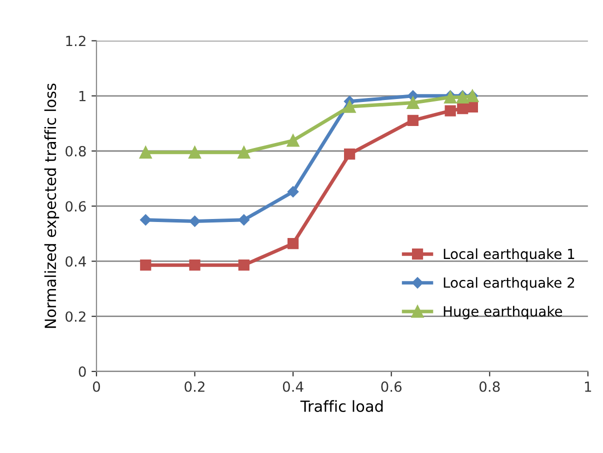 This screenshot has height=453, width=603. I want to click on x-tick-label: 1, so click(588, 387).